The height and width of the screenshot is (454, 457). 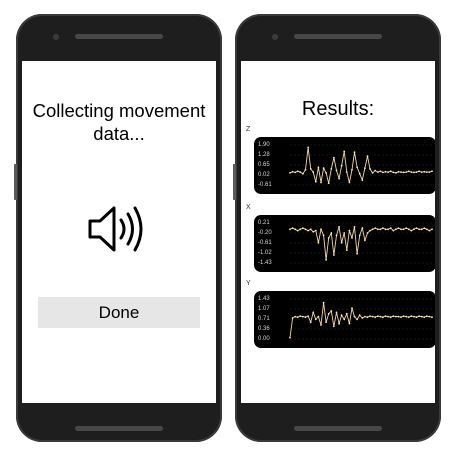 I want to click on plot-x-svg, so click(x=361, y=243).